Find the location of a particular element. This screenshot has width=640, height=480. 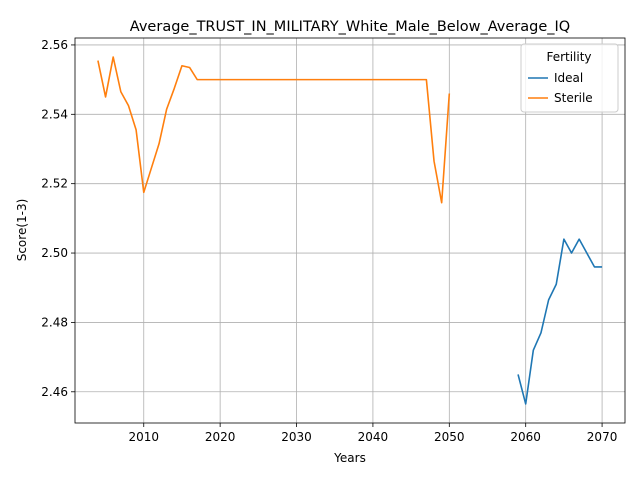

x-tick-label: 2070 is located at coordinates (602, 437).